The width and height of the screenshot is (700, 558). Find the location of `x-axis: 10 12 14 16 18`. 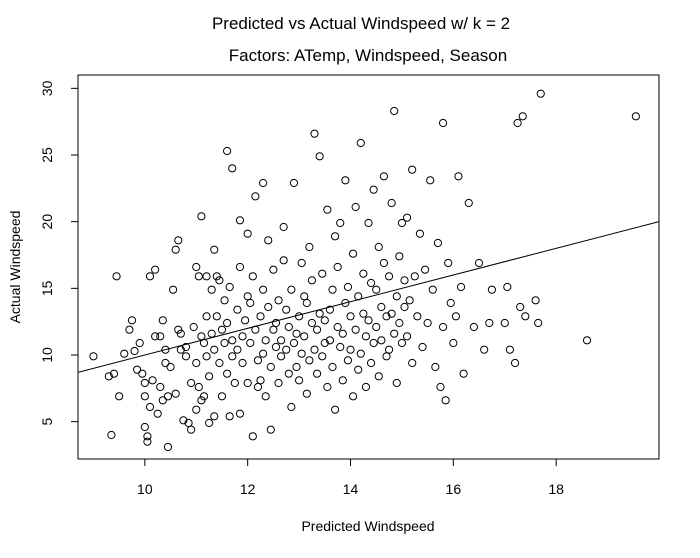

x-axis: 10 12 14 16 18 is located at coordinates (350, 477).